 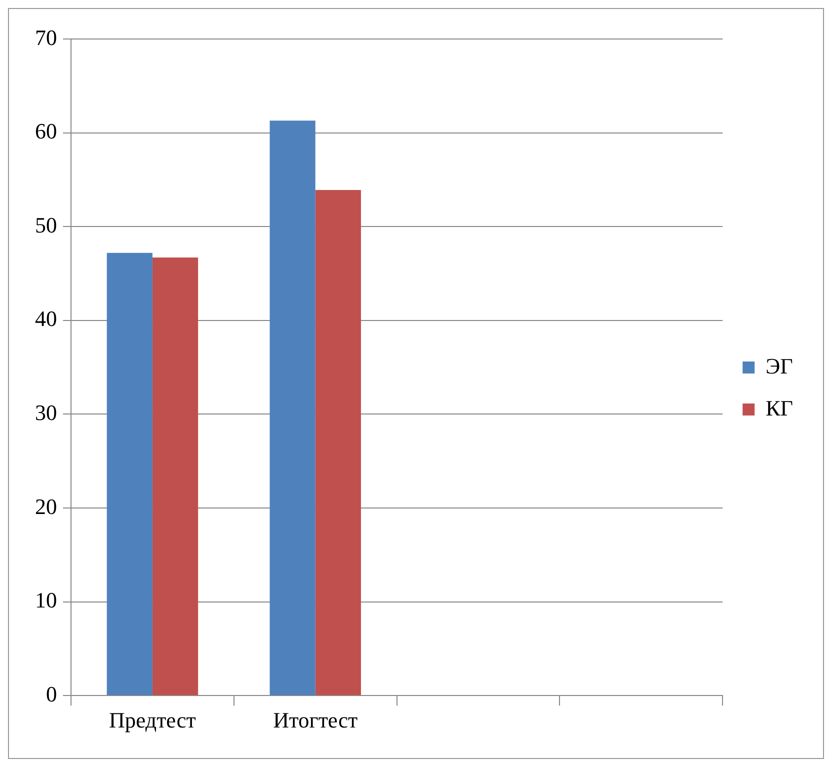 What do you see at coordinates (780, 365) in the screenshot?
I see `legend-label: ЭГ` at bounding box center [780, 365].